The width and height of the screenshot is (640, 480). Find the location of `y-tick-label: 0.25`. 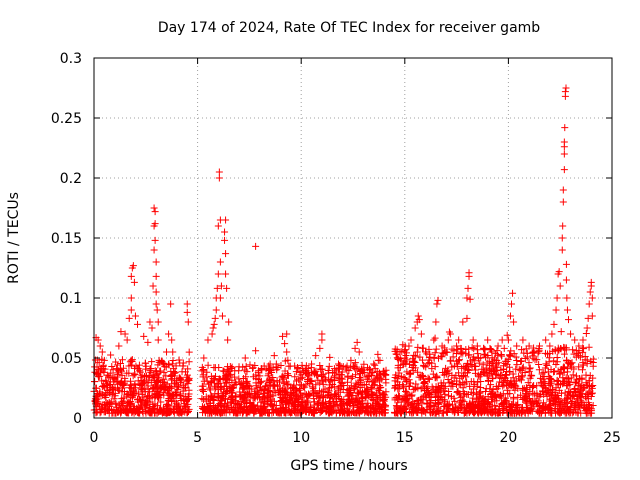

y-tick-label: 0.25 is located at coordinates (66, 119).